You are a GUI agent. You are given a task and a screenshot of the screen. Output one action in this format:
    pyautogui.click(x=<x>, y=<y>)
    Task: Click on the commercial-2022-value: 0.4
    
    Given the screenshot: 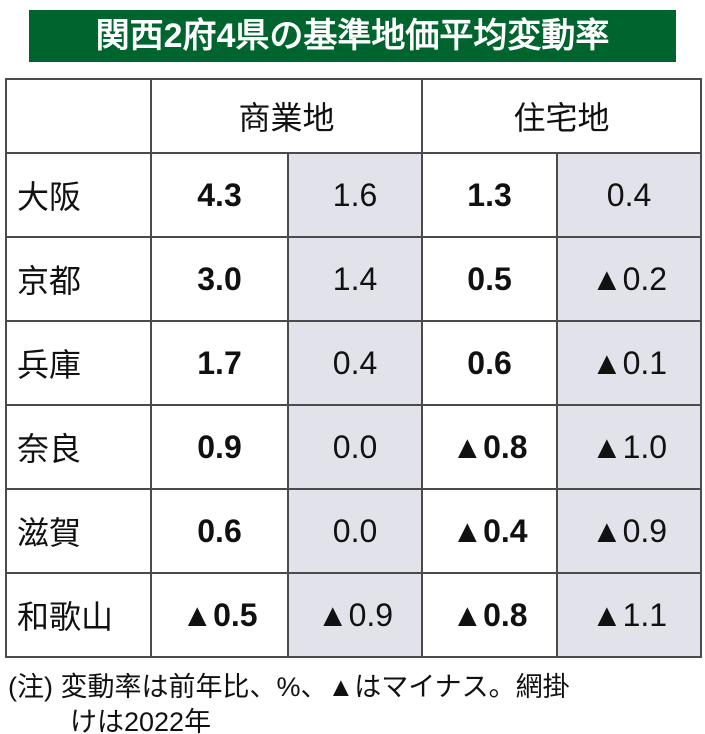 What is the action you would take?
    pyautogui.click(x=355, y=363)
    